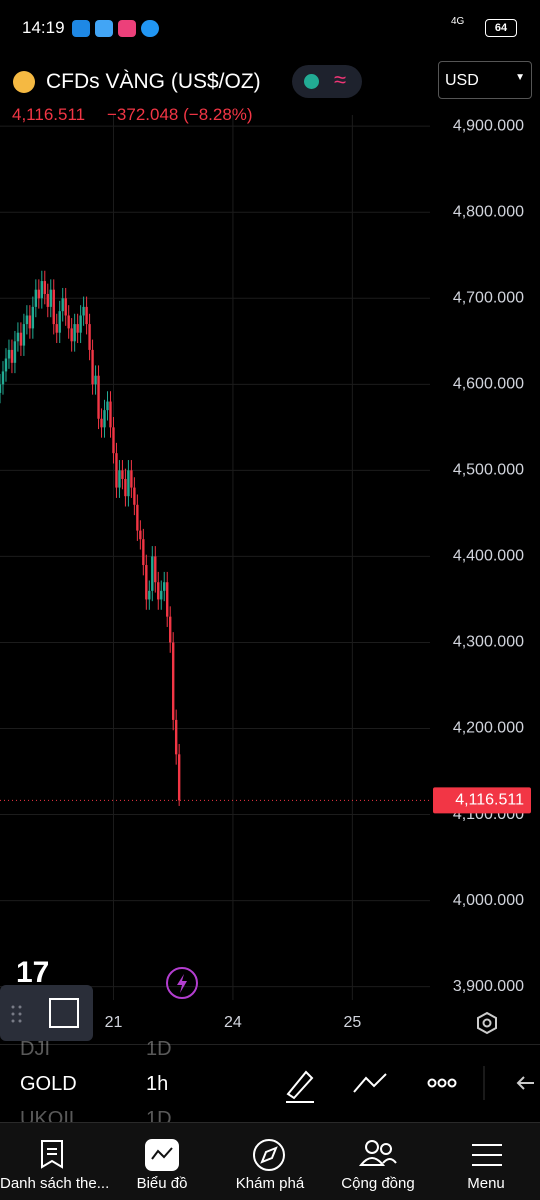 This screenshot has width=540, height=1200. I want to click on indicator-icon, so click(370, 1083).